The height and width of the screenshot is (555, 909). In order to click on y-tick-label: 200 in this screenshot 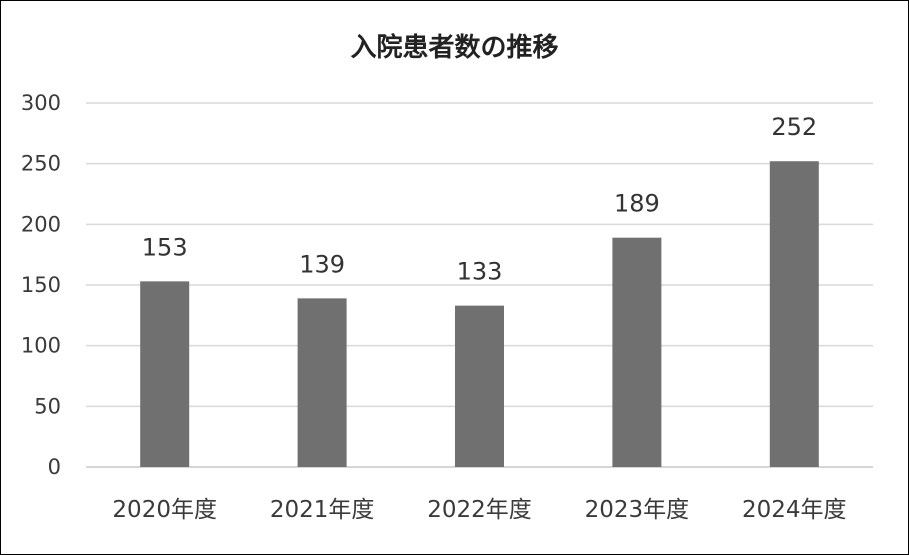, I will do `click(41, 224)`.